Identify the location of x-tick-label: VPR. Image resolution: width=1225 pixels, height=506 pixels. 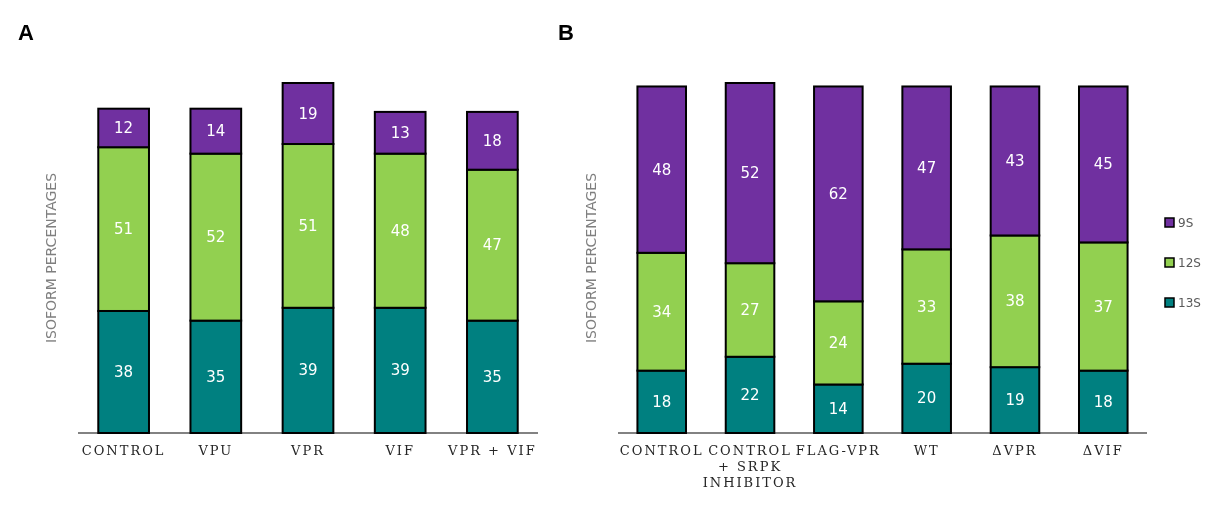
(307, 450).